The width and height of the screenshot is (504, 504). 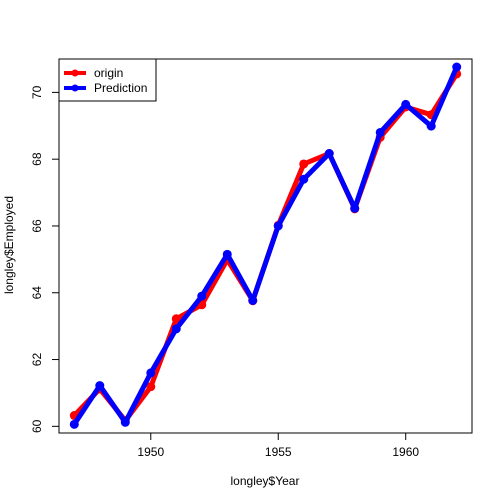 I want to click on y-tick-label: 60, so click(x=37, y=426).